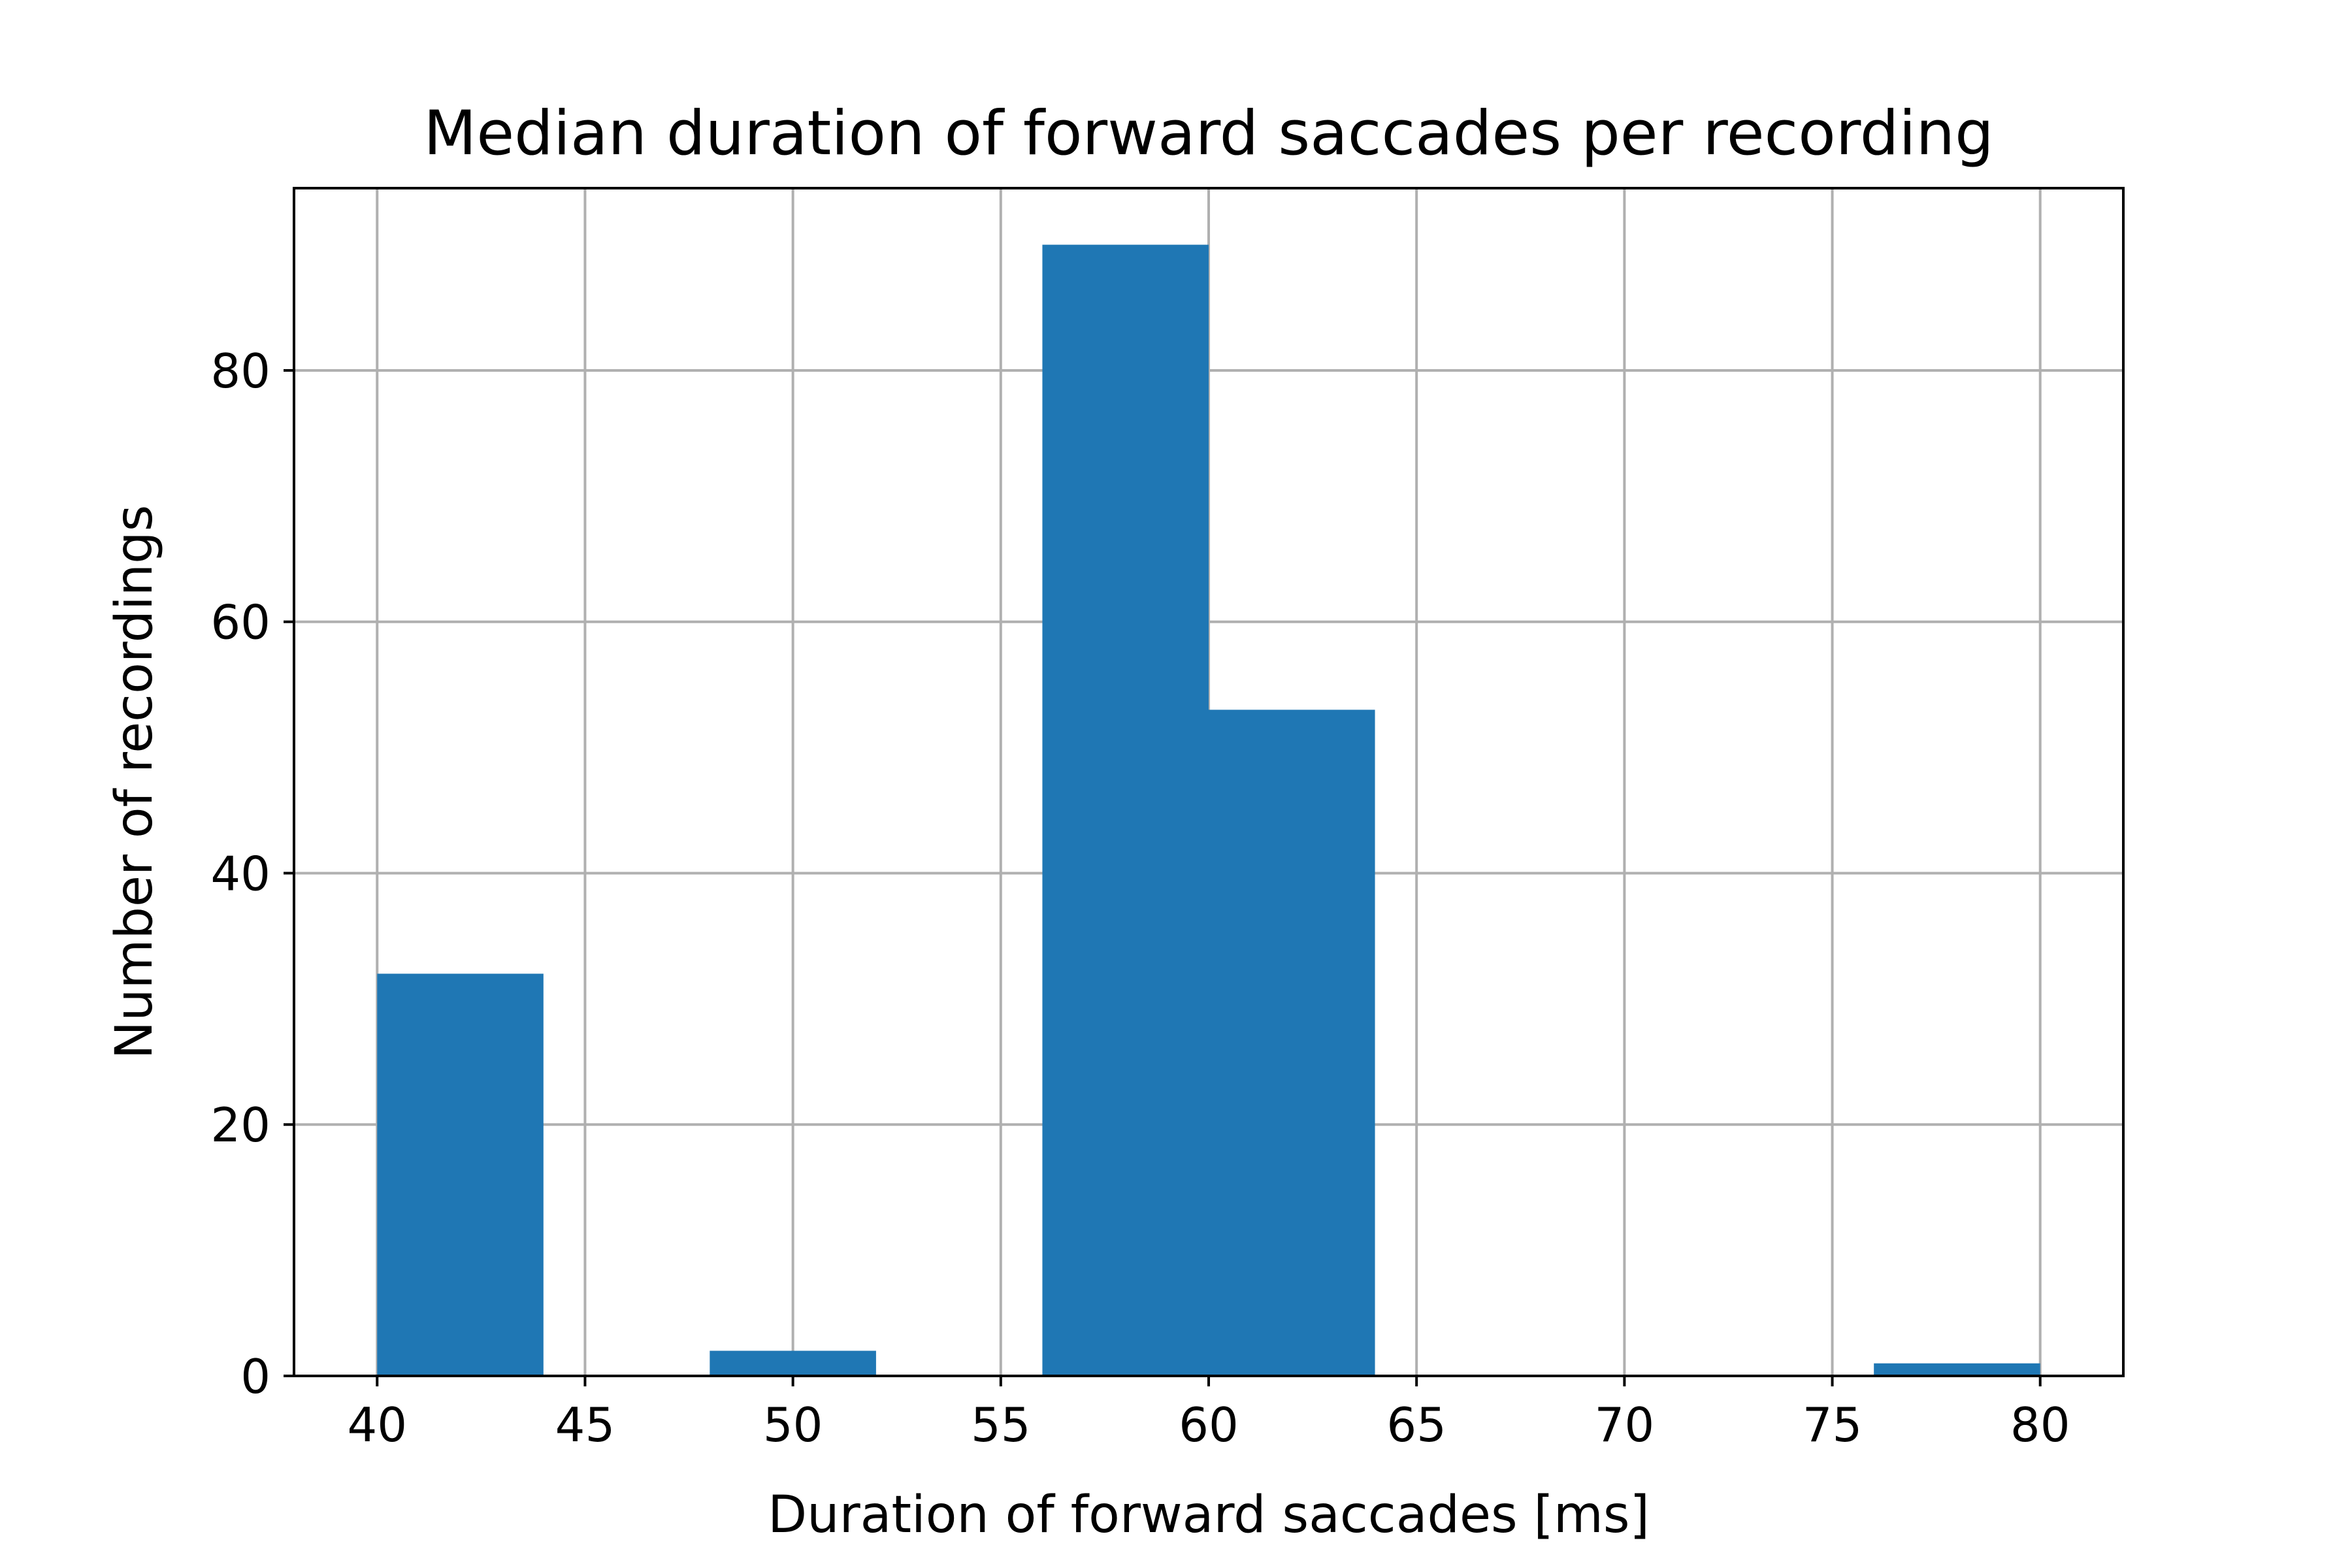 This screenshot has width=2352, height=1568. I want to click on x-tick-label: 55, so click(1001, 1424).